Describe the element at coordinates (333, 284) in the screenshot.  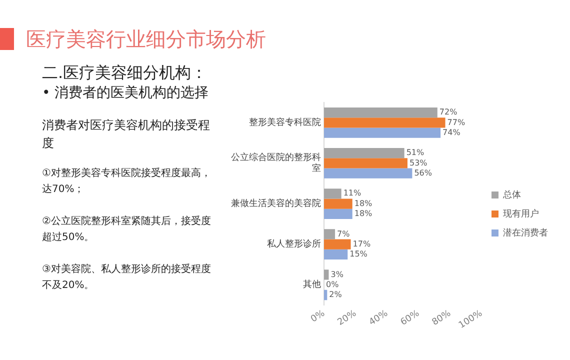
I see `data-label: 0%` at that location.